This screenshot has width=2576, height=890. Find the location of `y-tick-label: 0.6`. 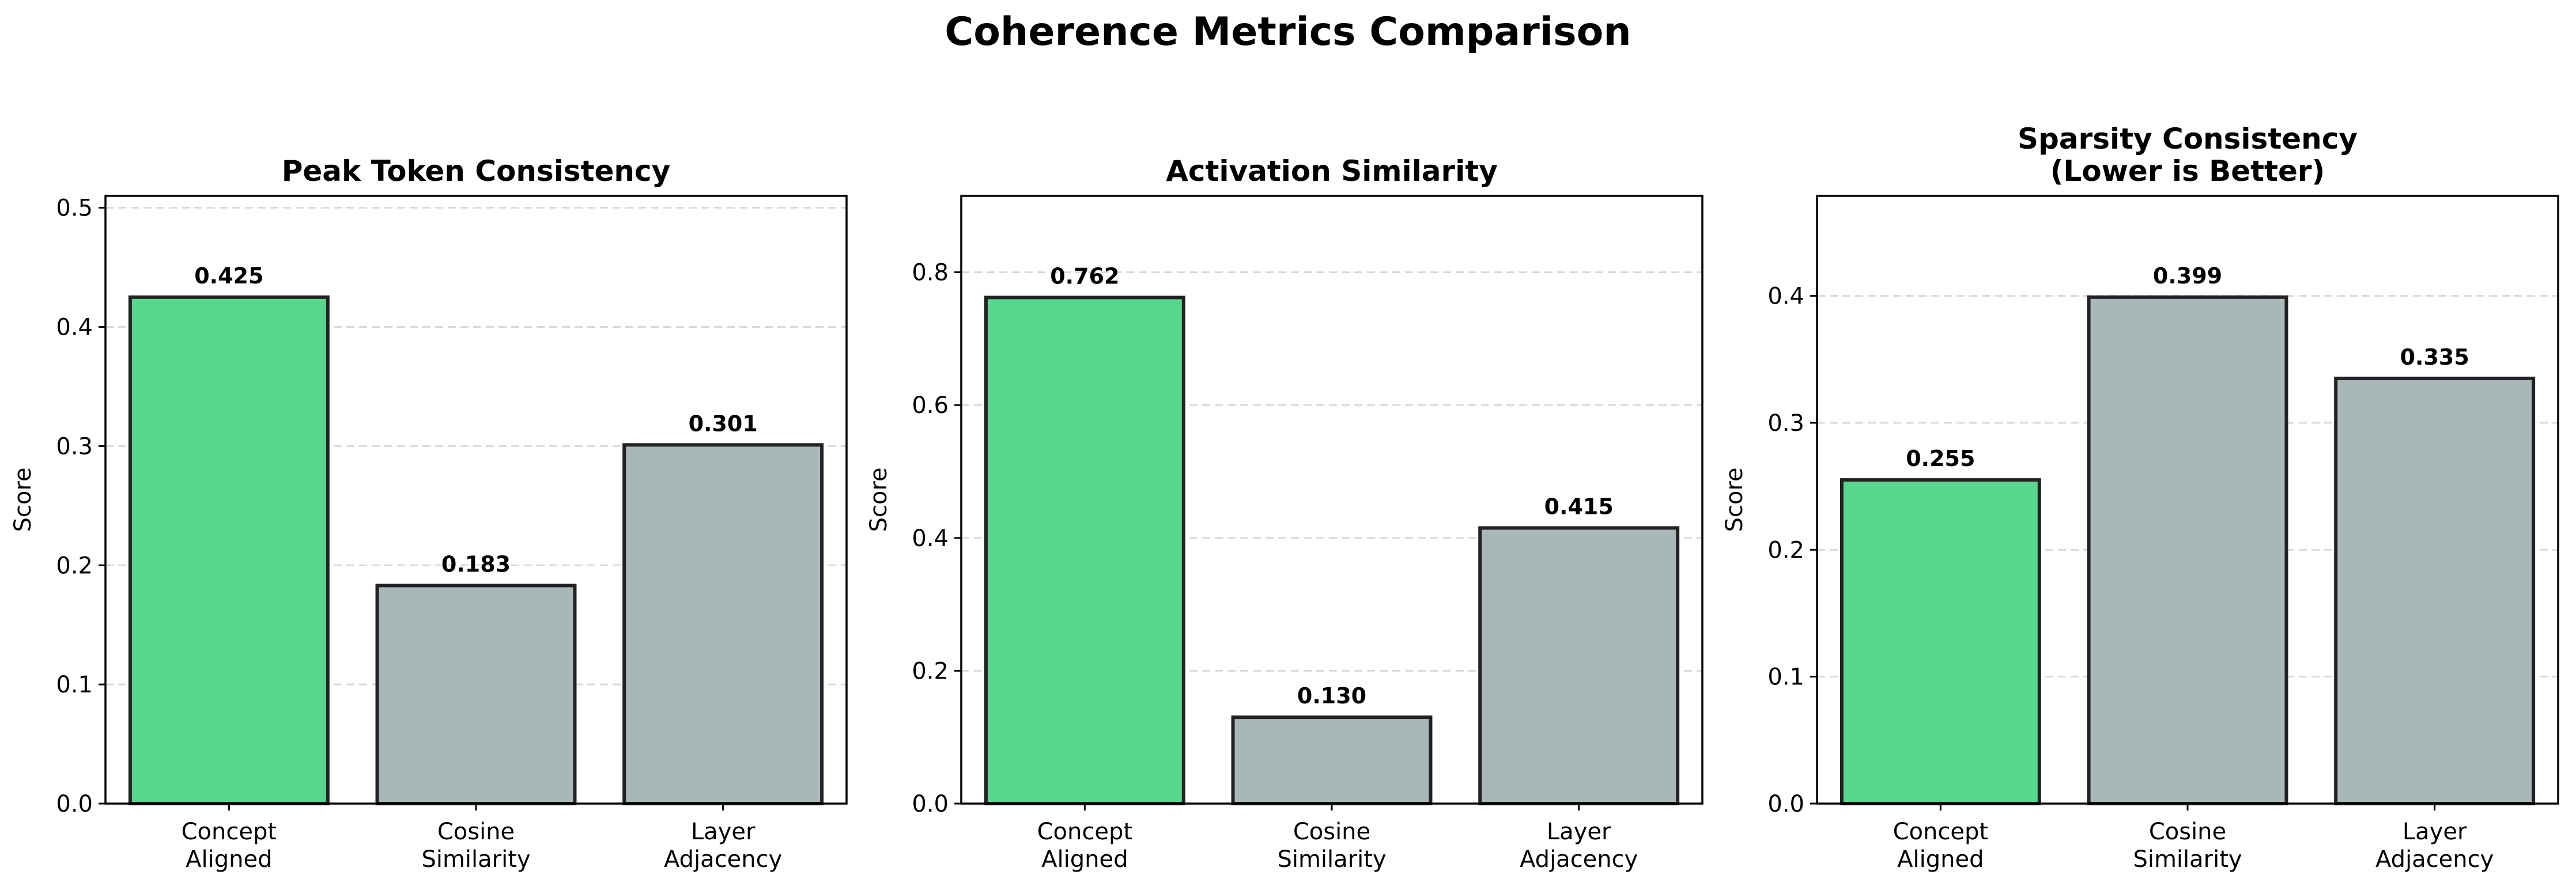

y-tick-label: 0.6 is located at coordinates (930, 405).